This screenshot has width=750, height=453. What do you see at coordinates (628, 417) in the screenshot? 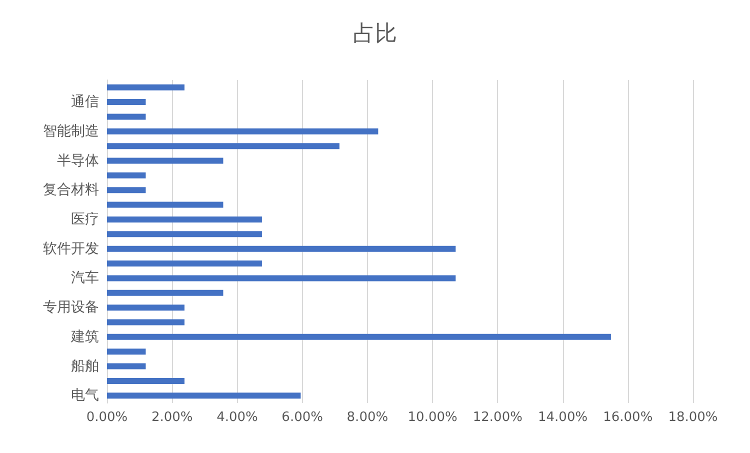
I see `x-tick-label: 16.00%` at bounding box center [628, 417].